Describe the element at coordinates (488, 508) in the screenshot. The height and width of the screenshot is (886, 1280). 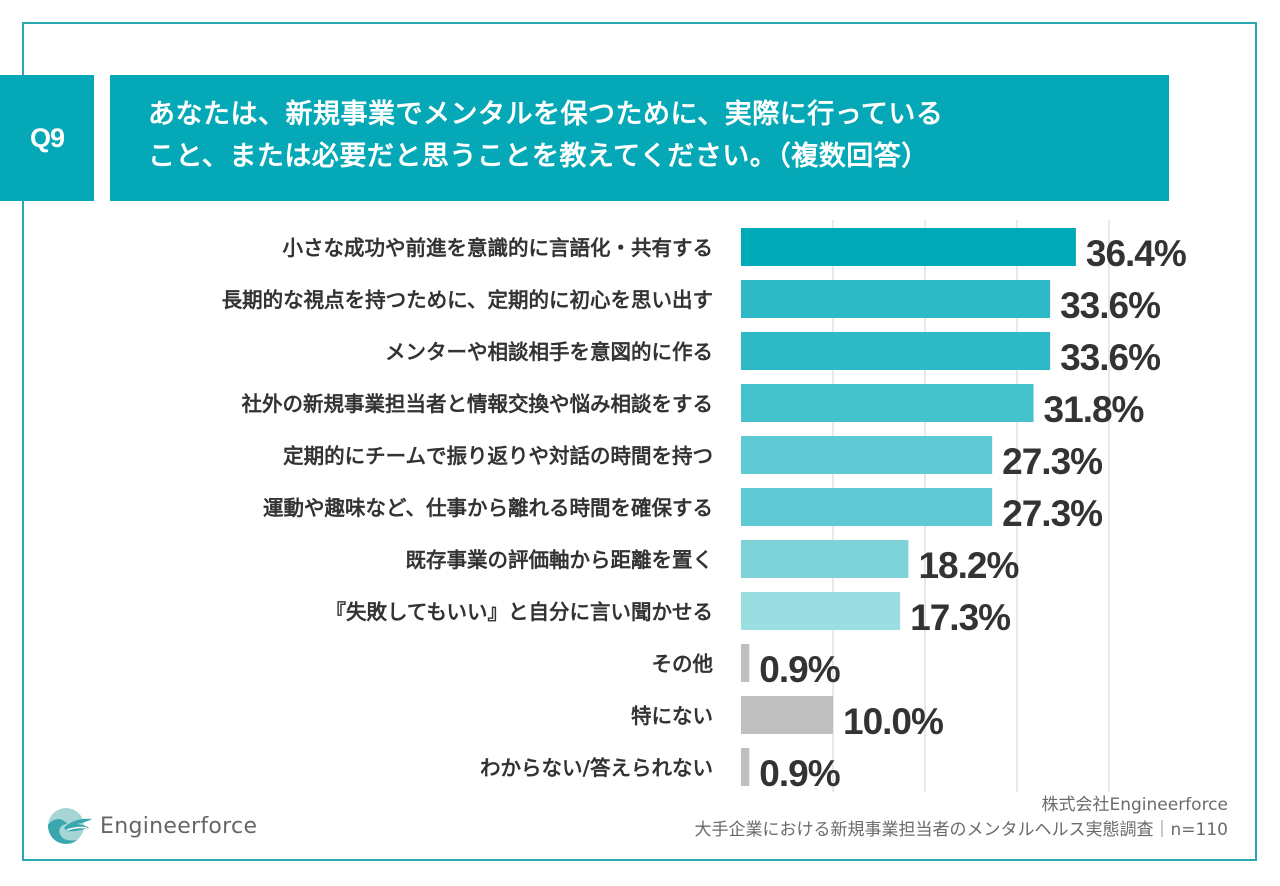
I see `category-label-6: 運動や趣味など、仕事から離れる時間を確保する` at that location.